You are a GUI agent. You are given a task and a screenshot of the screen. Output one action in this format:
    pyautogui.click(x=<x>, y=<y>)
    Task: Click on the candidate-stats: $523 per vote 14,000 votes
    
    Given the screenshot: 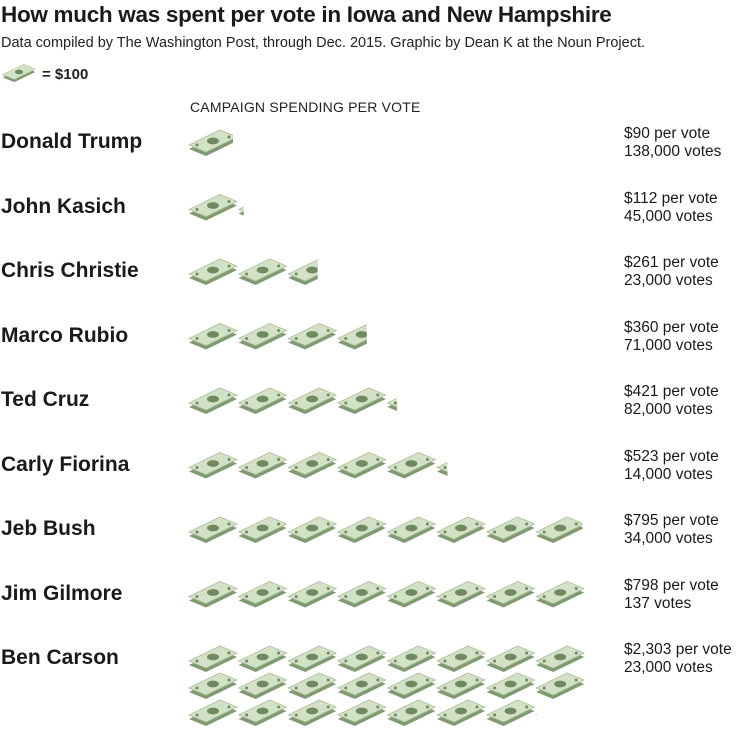 What is the action you would take?
    pyautogui.click(x=671, y=466)
    